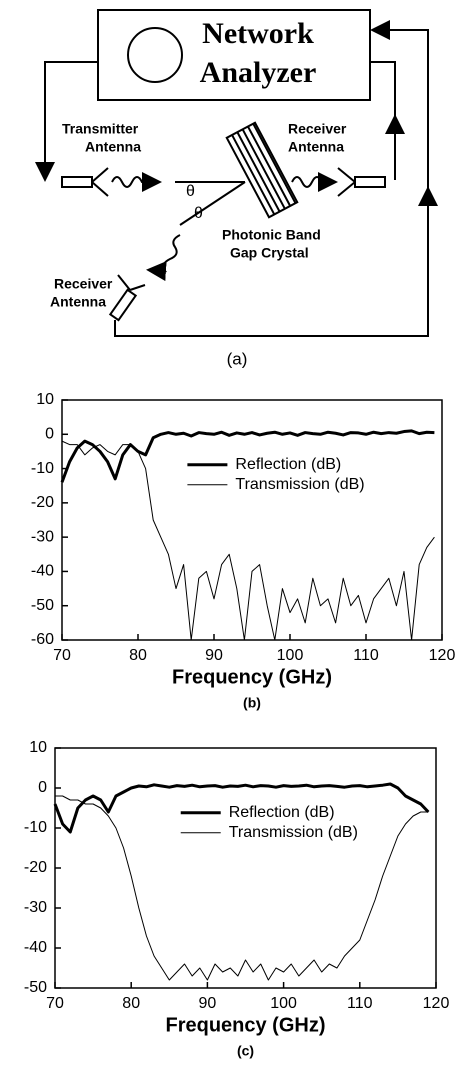 This screenshot has width=474, height=1083. Describe the element at coordinates (271, 235) in the screenshot. I see `crystal-label: Photonic Band` at that location.